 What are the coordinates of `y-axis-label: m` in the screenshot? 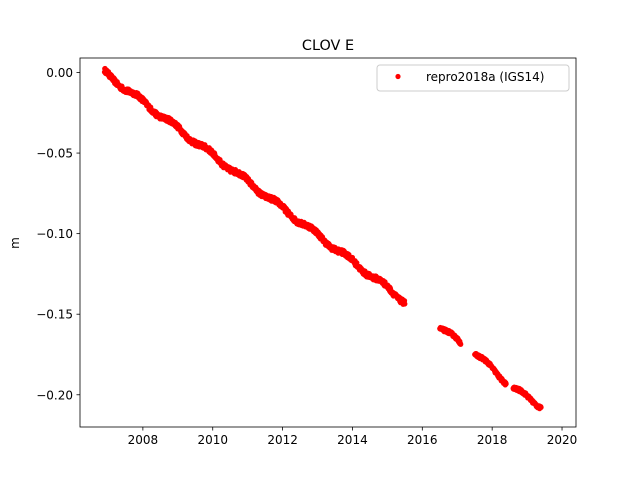 It's located at (15, 243).